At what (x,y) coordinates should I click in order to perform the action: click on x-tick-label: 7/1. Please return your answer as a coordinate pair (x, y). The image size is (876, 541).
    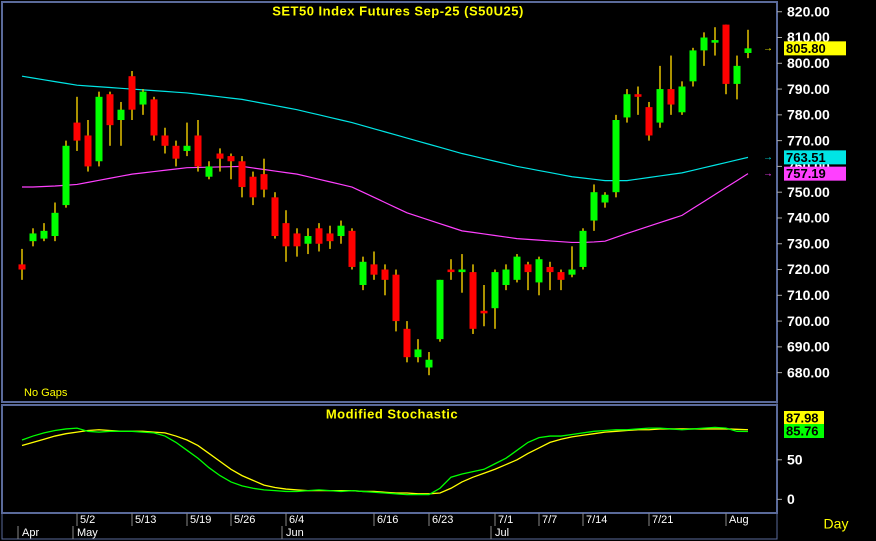
    Looking at the image, I should click on (505, 520).